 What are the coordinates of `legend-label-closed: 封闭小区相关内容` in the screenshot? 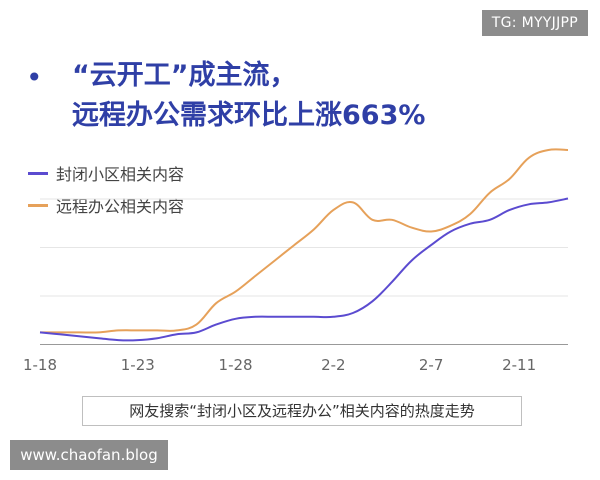 It's located at (120, 174).